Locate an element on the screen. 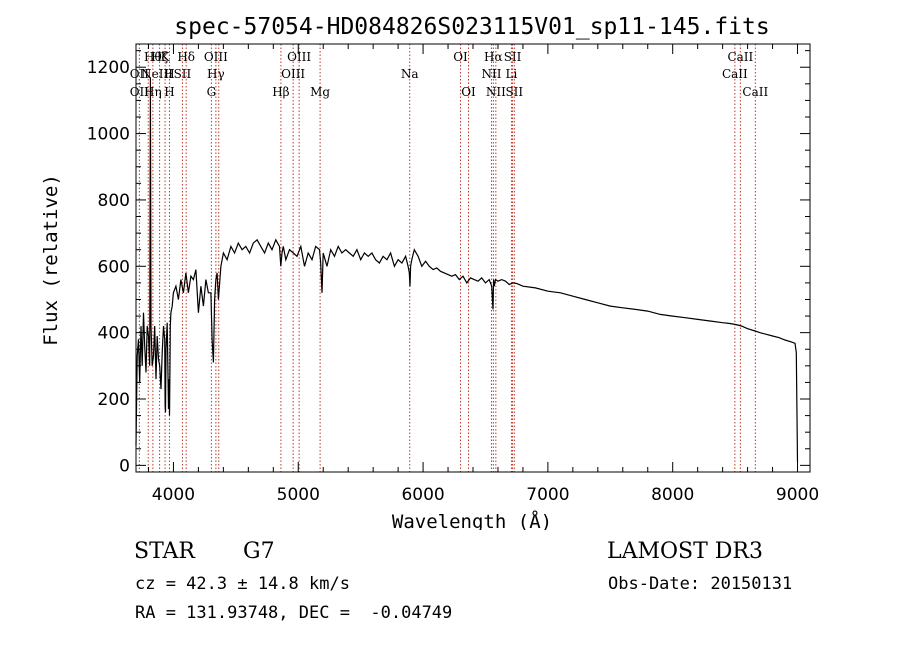  line-label: Hβ is located at coordinates (280, 92).